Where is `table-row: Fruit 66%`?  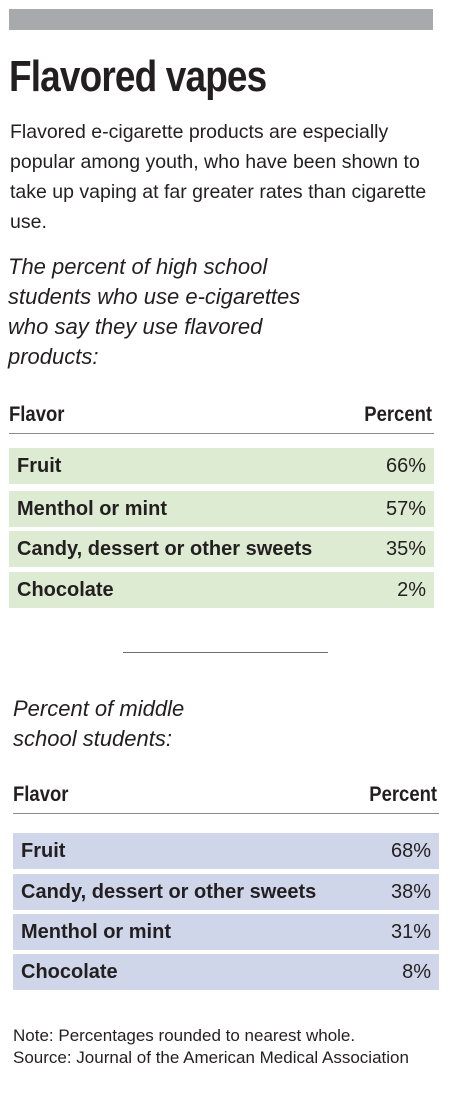 table-row: Fruit 66% is located at coordinates (221, 466).